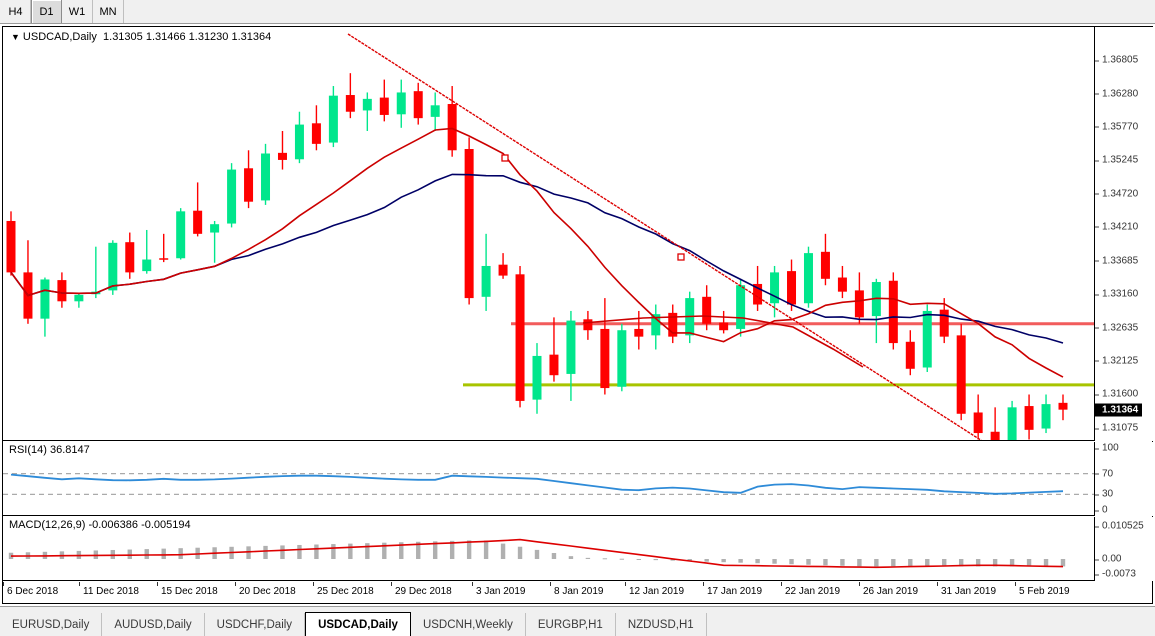  What do you see at coordinates (891, 591) in the screenshot?
I see `date-tick-label: 26 Jan 2019` at bounding box center [891, 591].